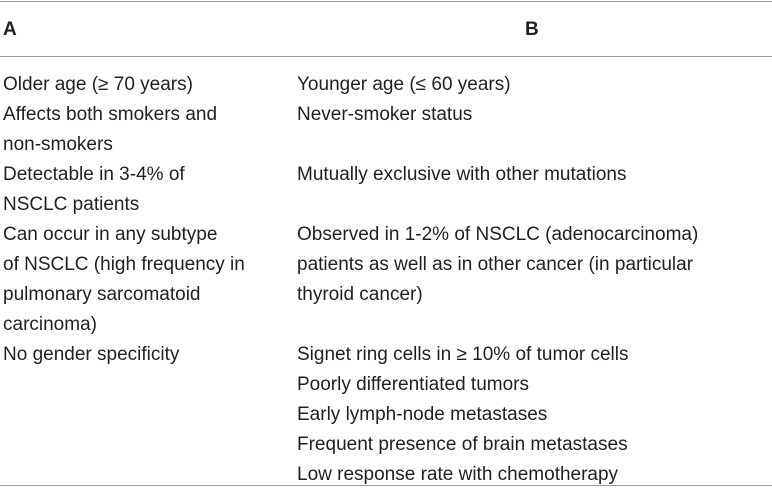  Describe the element at coordinates (110, 129) in the screenshot. I see `cell-a-row-2: Affects both smokers and non-smokers` at that location.